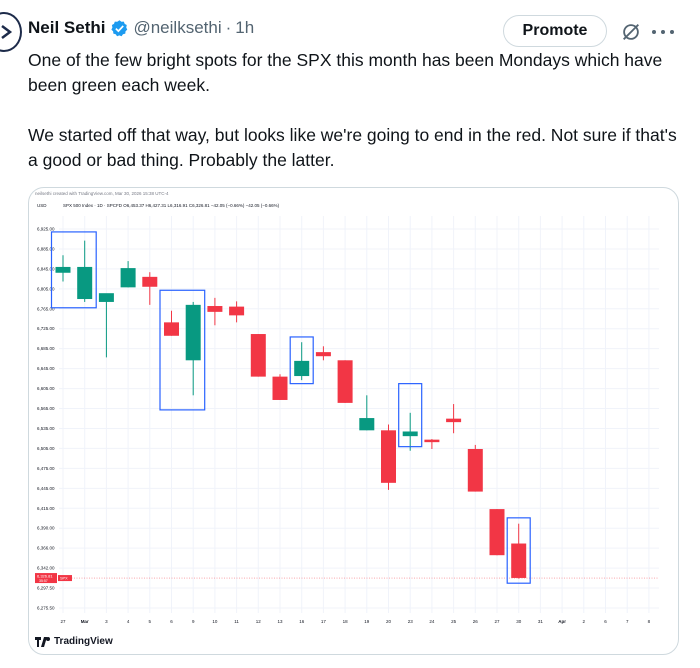  What do you see at coordinates (43, 581) in the screenshot?
I see `last-price-countdown: 35:57` at bounding box center [43, 581].